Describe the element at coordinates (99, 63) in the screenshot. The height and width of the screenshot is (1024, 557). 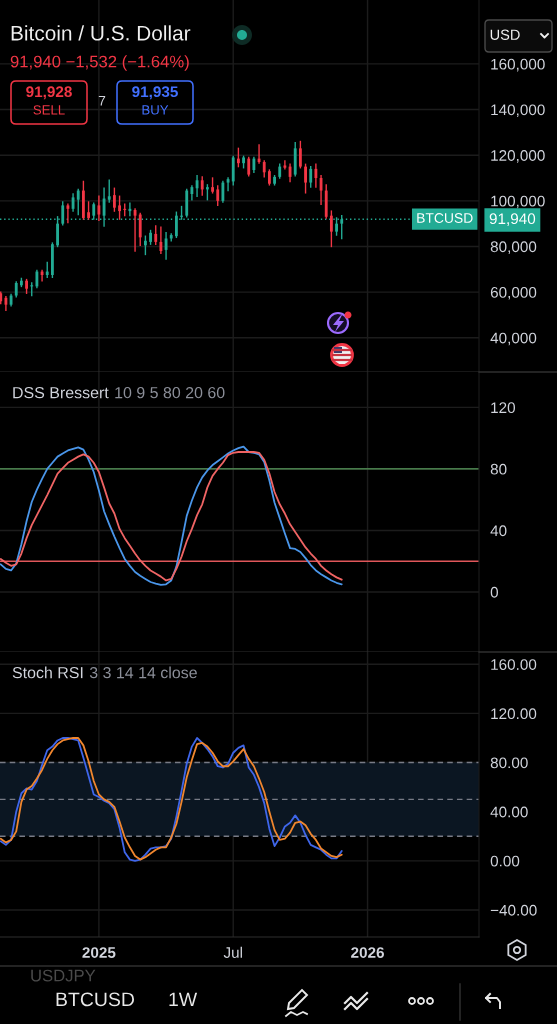
I see `text: 91,940 −1,532 (−1.64%)` at that location.